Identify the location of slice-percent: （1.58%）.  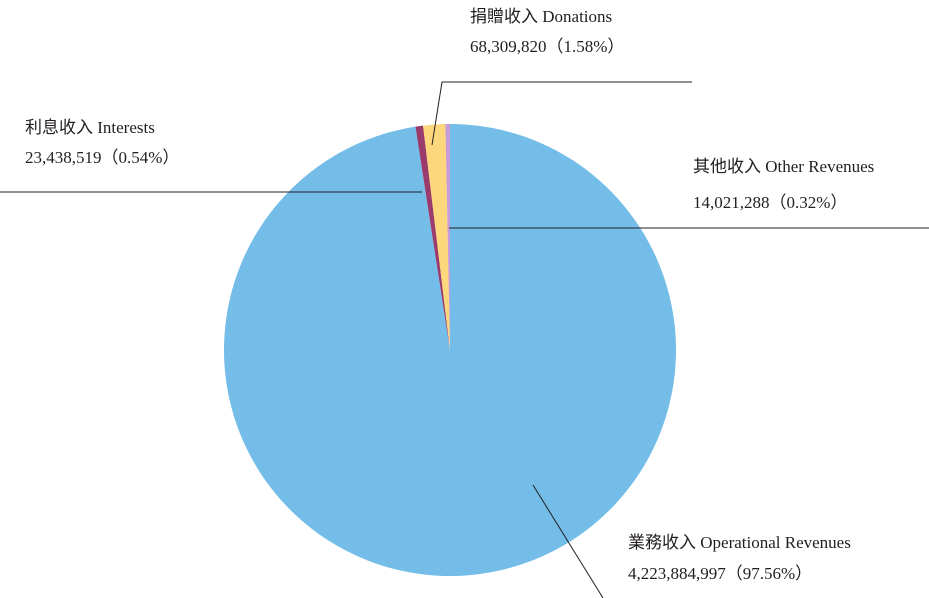
(586, 46).